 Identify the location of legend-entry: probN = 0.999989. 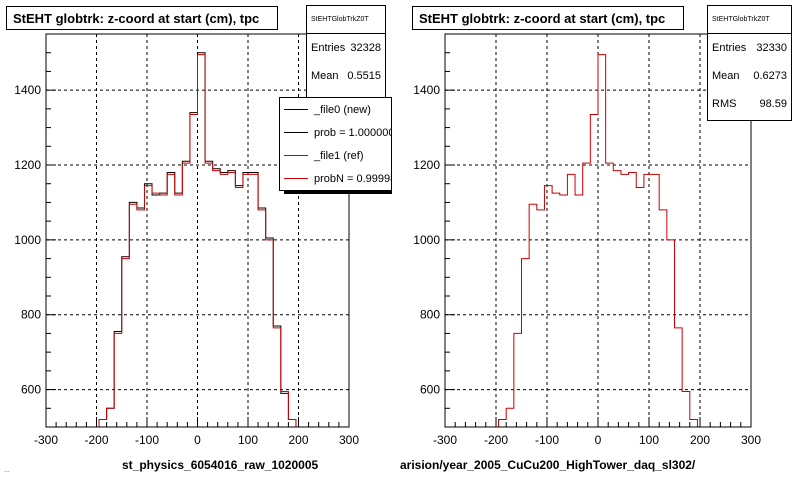
(335, 178).